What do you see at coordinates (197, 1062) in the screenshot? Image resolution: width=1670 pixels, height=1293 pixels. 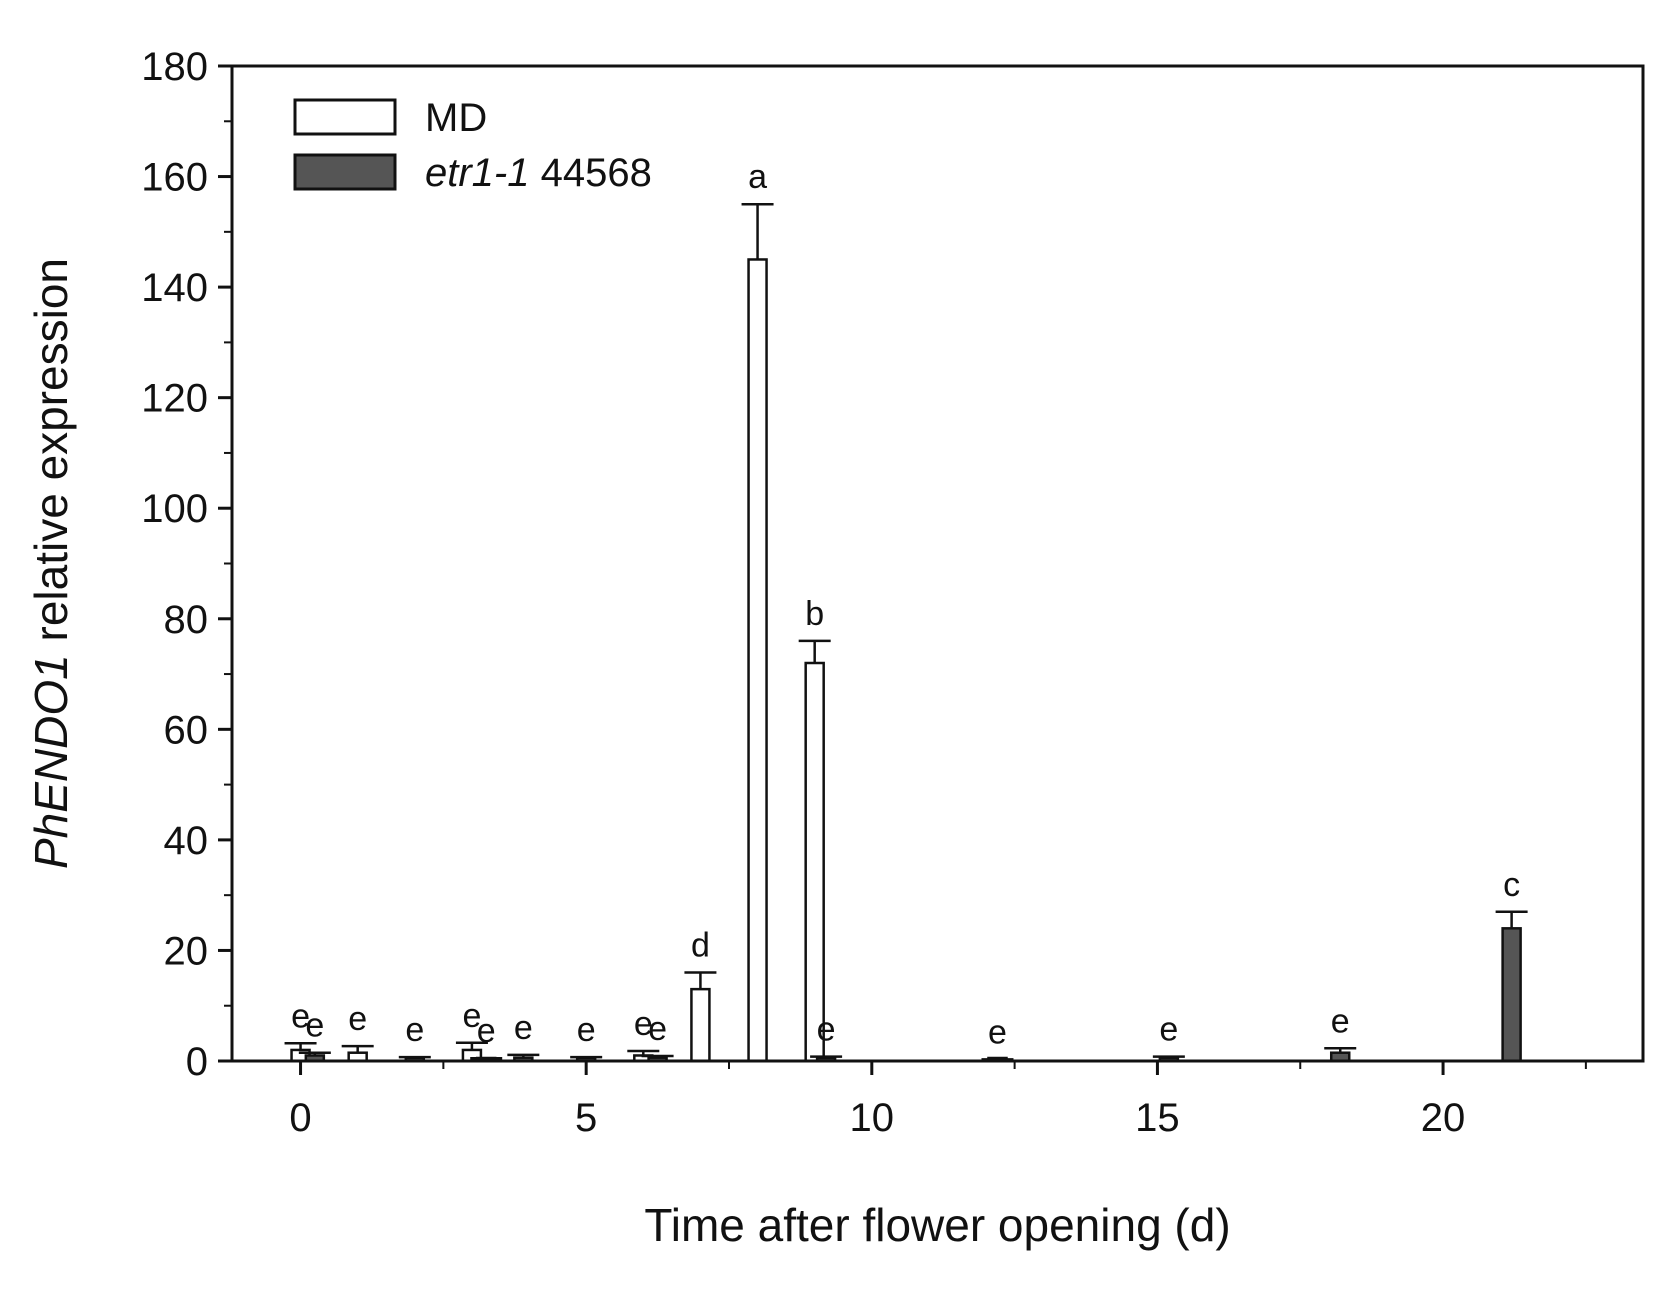 I see `y-tick-label: 0` at bounding box center [197, 1062].